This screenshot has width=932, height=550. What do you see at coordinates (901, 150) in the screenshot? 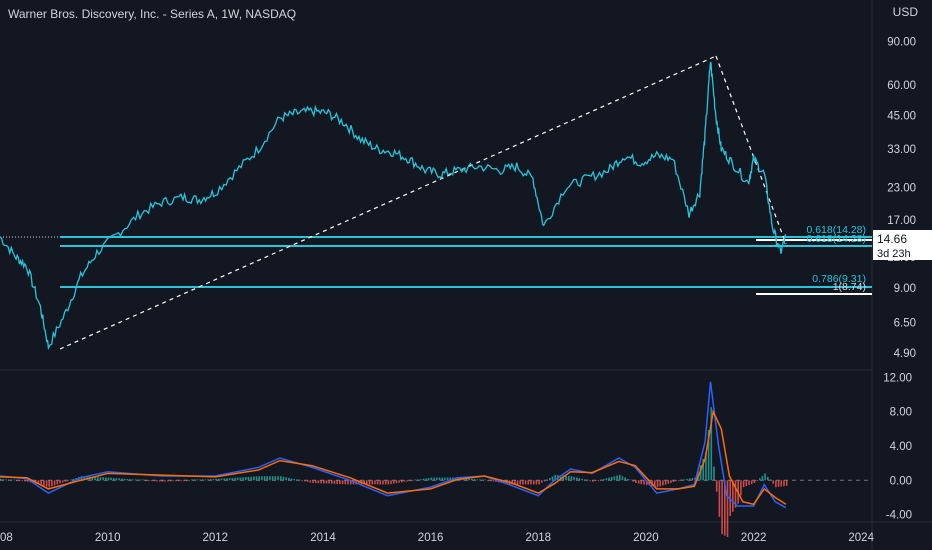
I see `price-tick-label: 33.00` at bounding box center [901, 150].